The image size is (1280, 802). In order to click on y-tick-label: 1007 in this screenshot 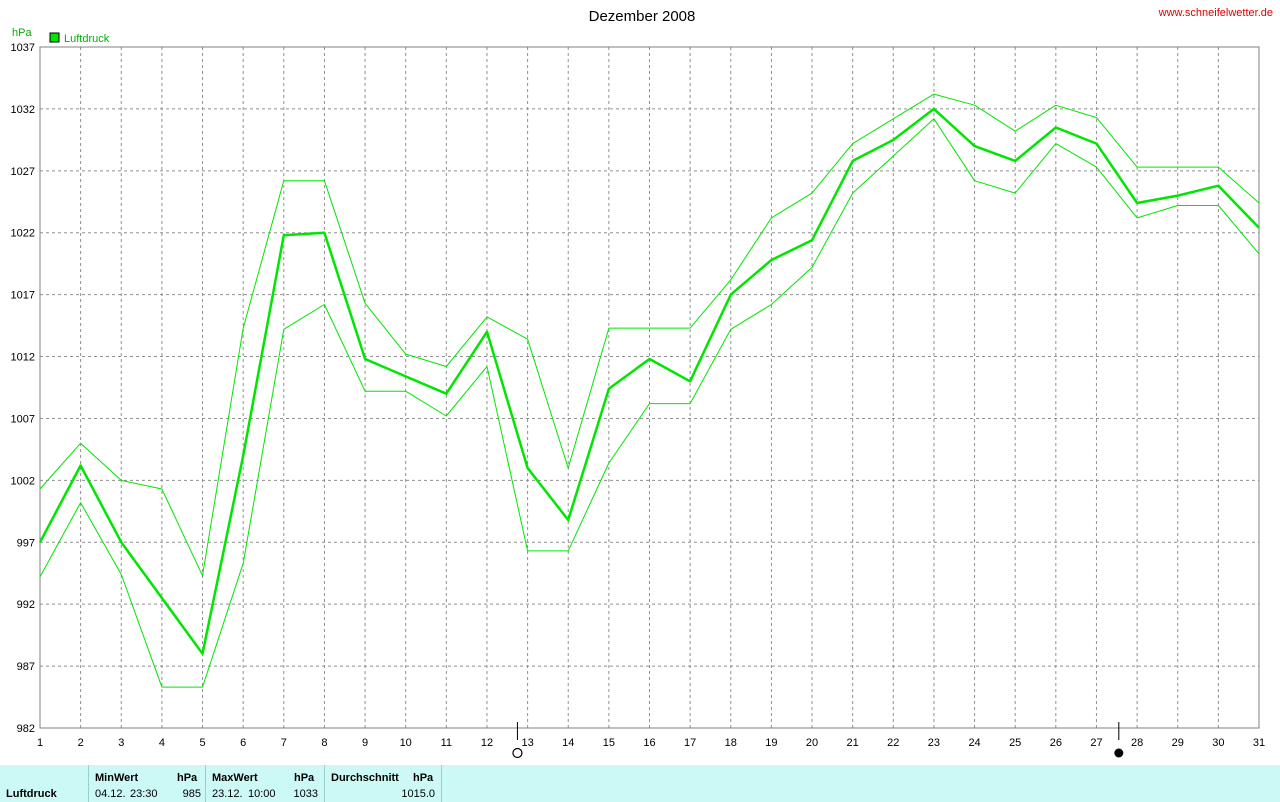, I will do `click(23, 419)`.